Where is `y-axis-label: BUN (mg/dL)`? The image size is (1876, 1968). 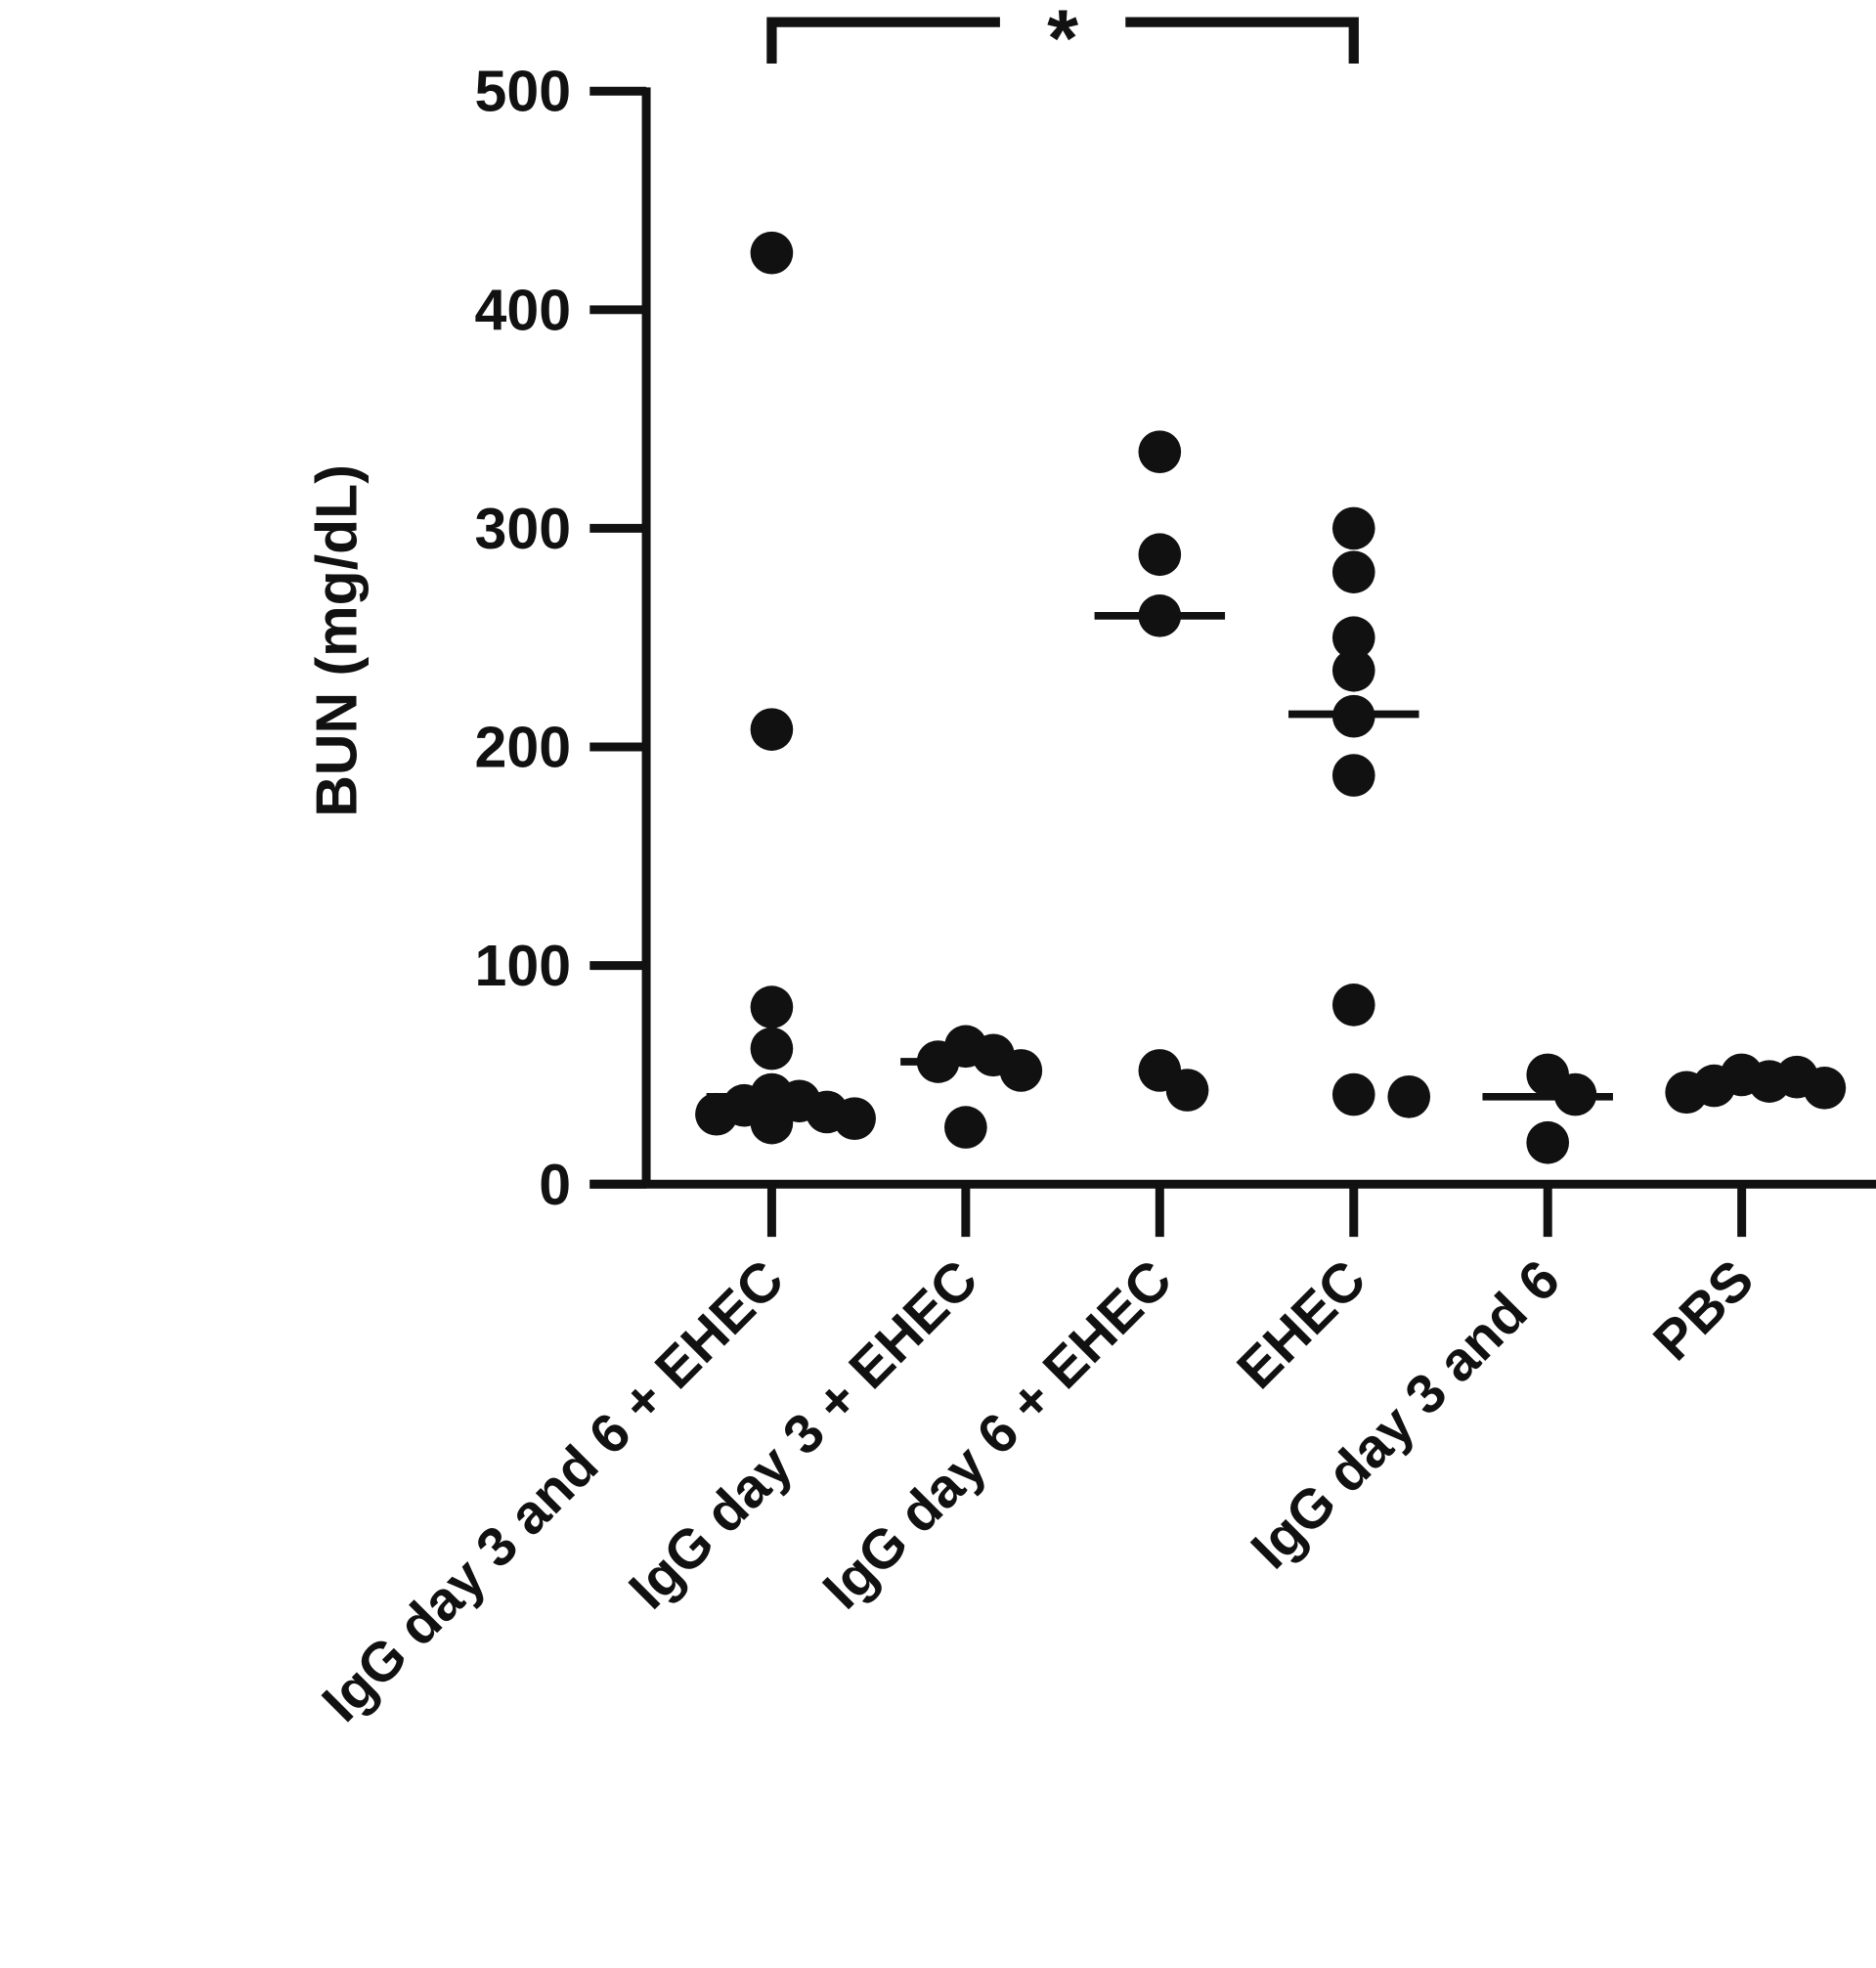 y-axis-label: BUN (mg/dL) is located at coordinates (337, 640).